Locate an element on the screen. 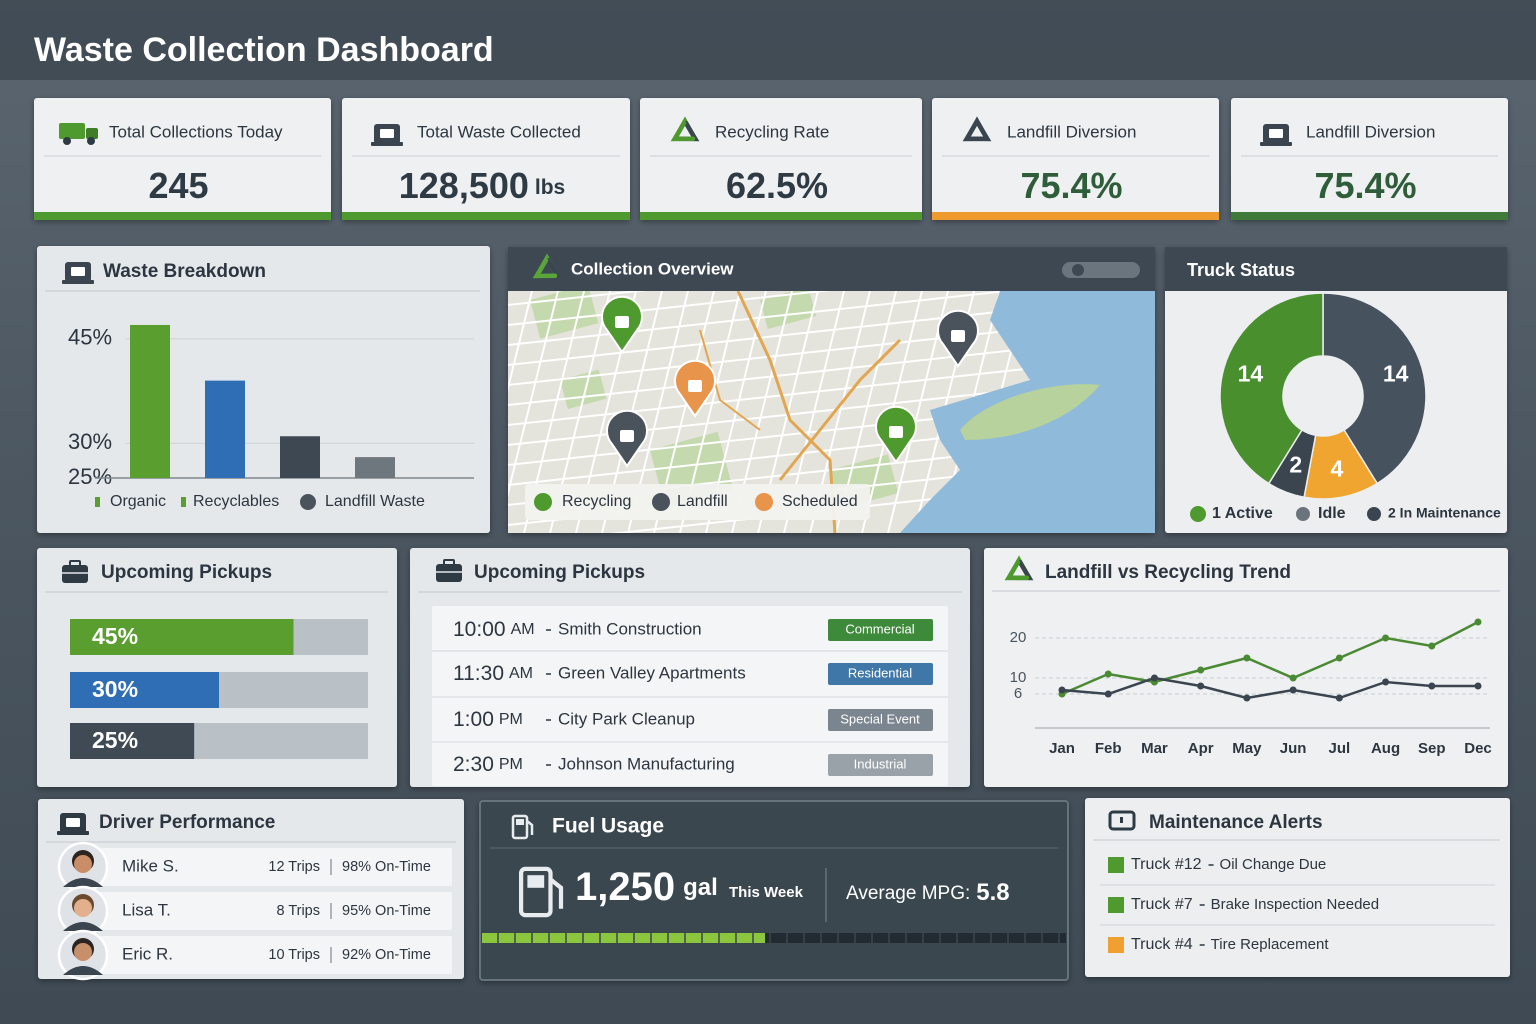 This screenshot has width=1536, height=1024. pickup-time: 2:30 PM is located at coordinates (488, 764).